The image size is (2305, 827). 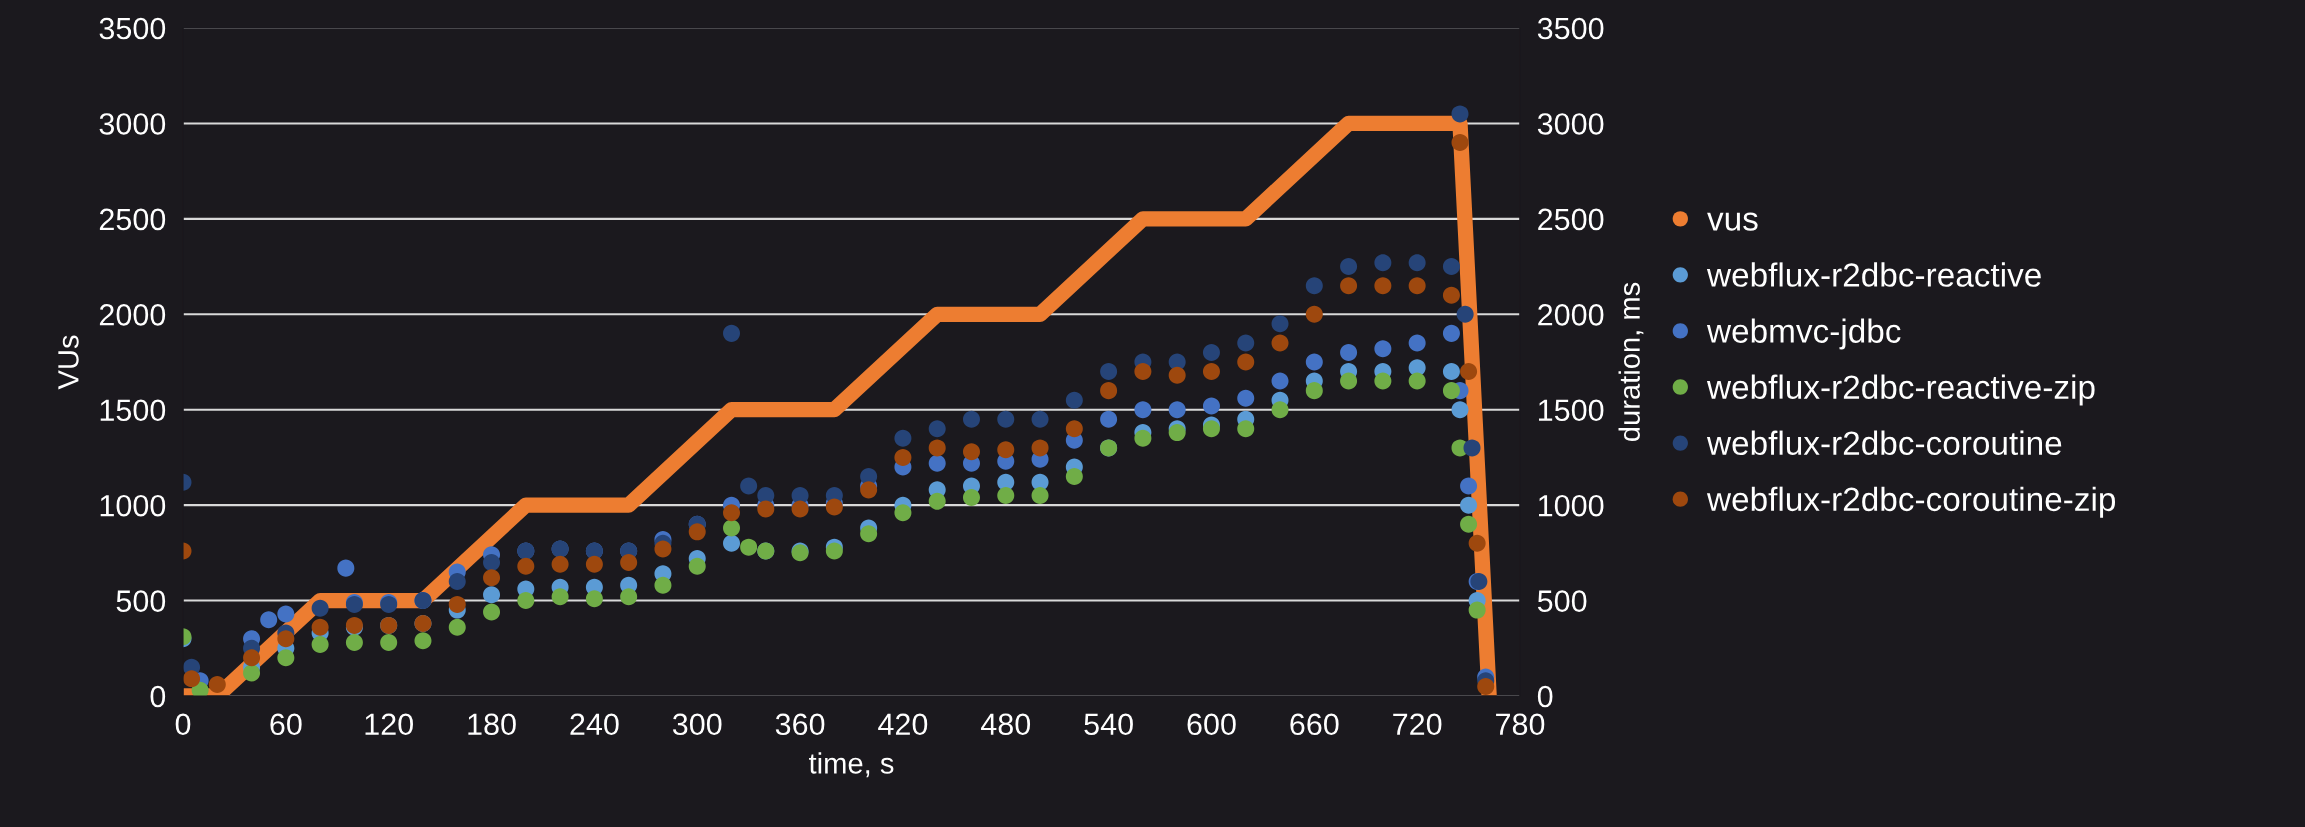 I want to click on y2-axis-title: duration, ms, so click(x=1631, y=362).